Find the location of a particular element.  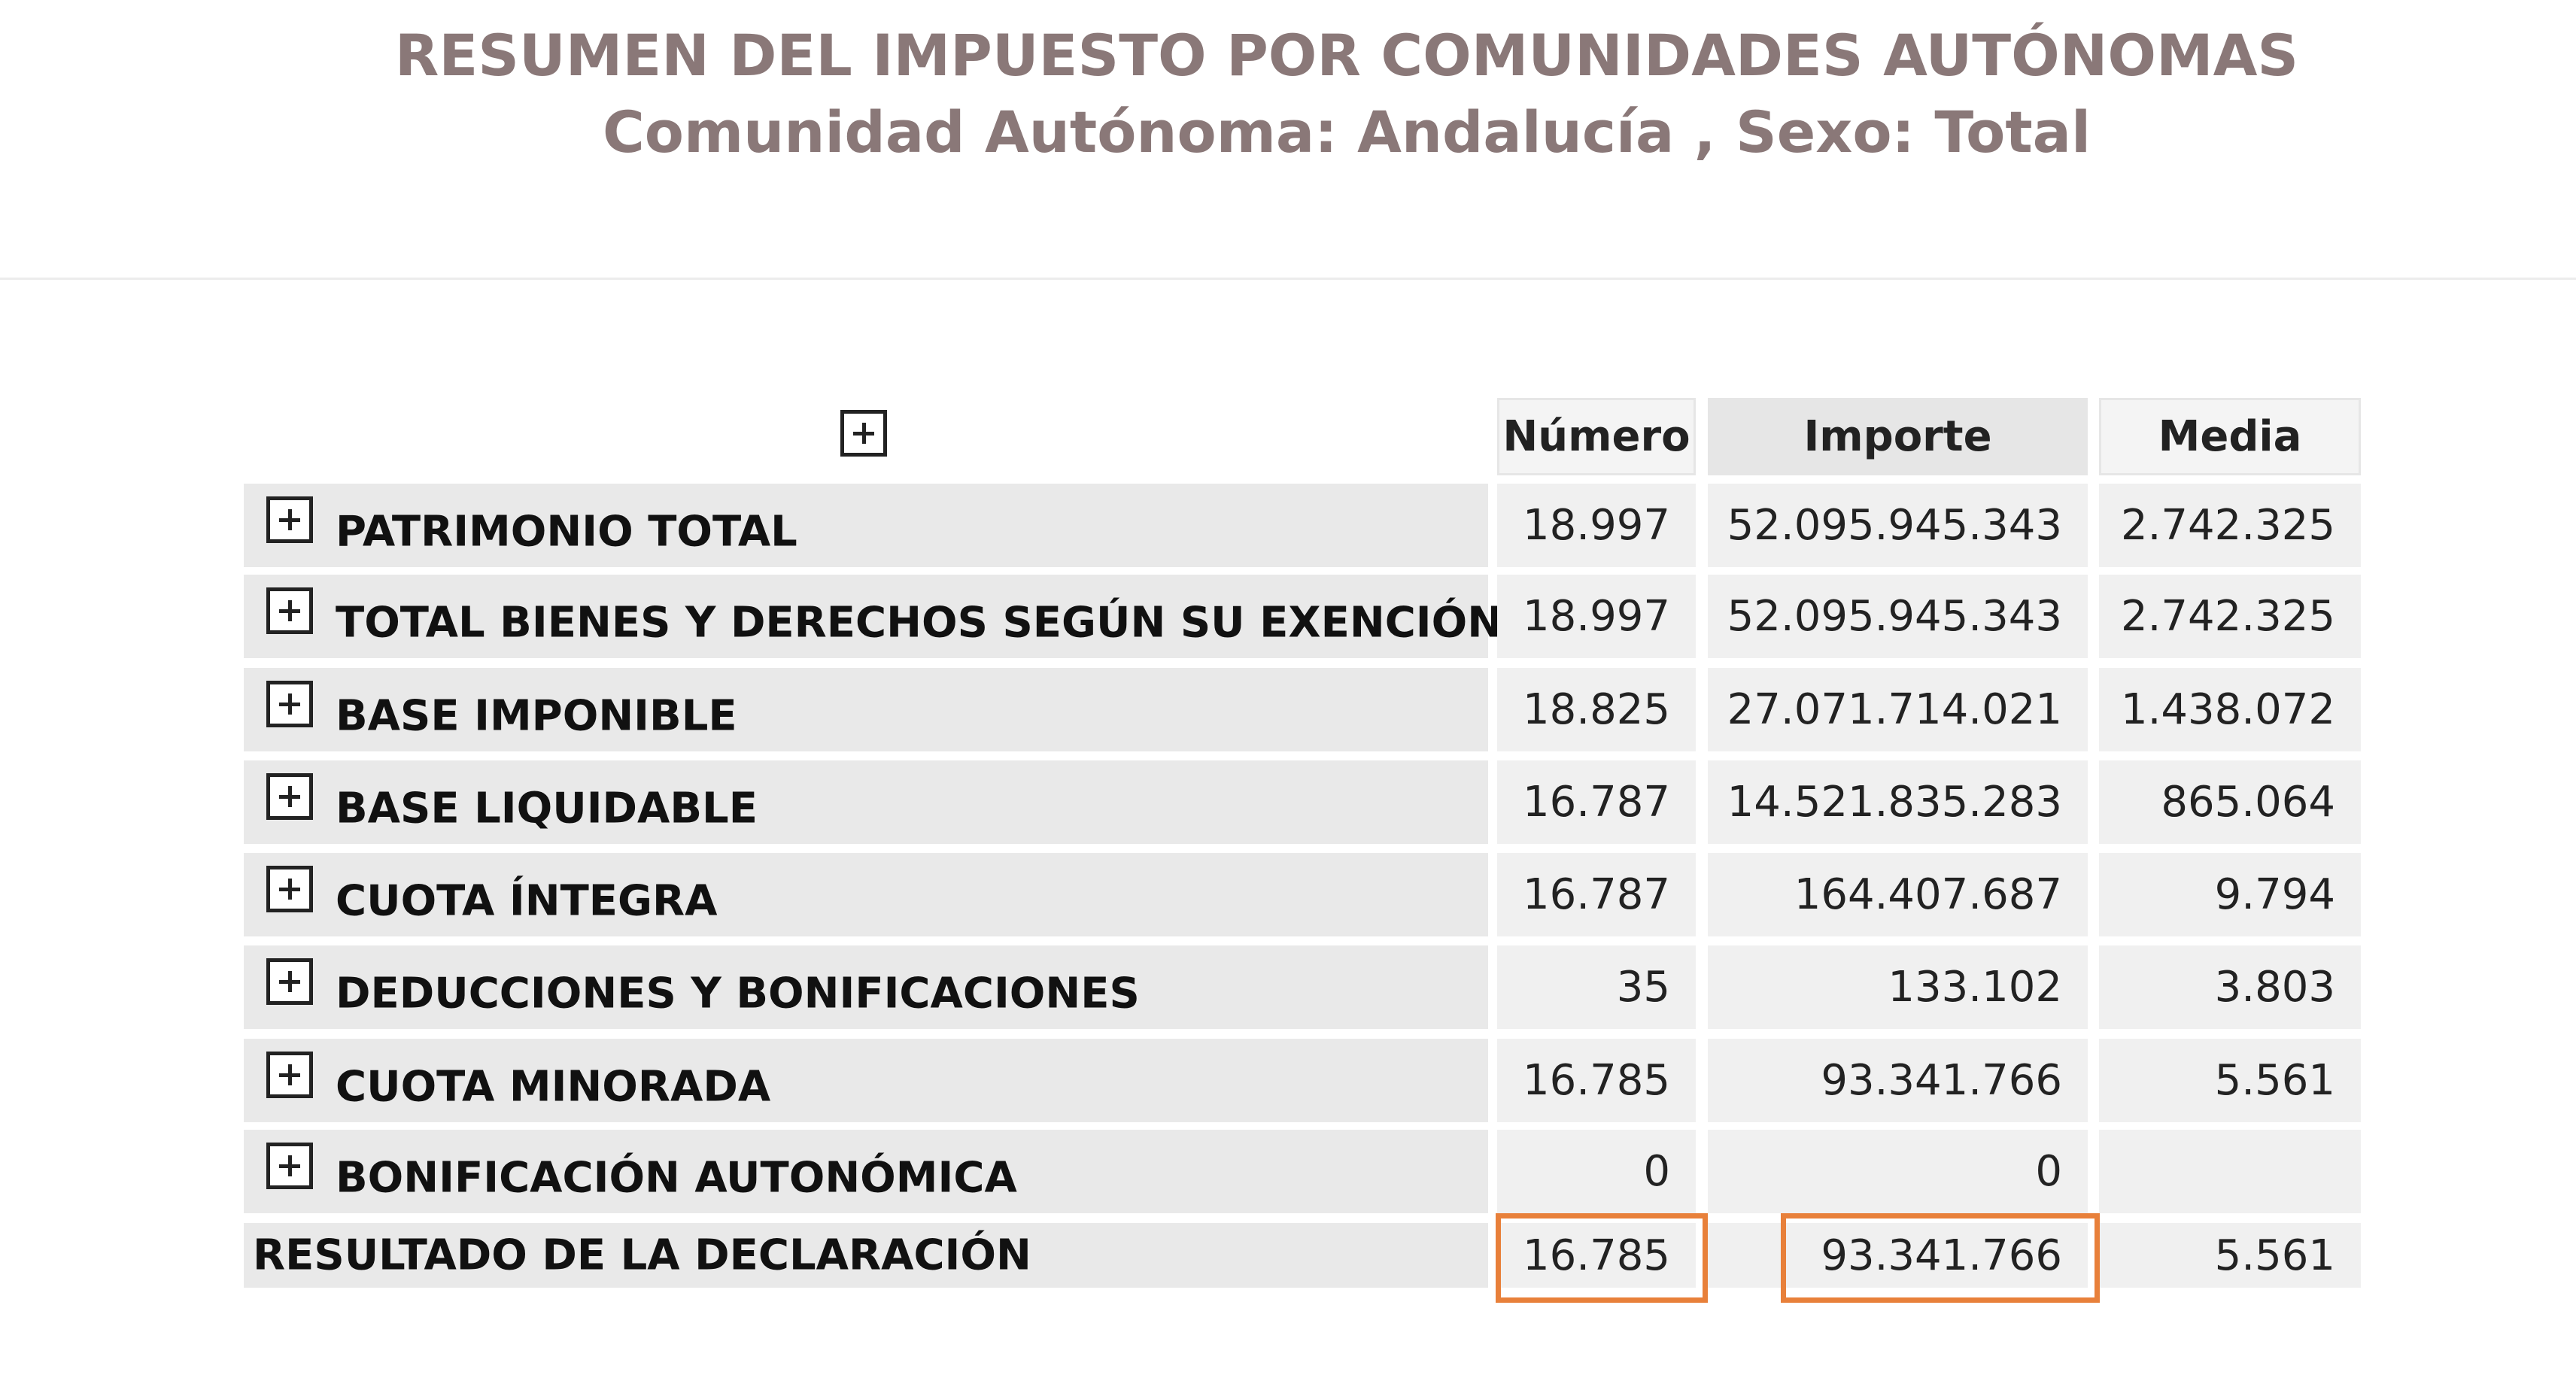

cell-importe: 164.407.687 is located at coordinates (1898, 895).